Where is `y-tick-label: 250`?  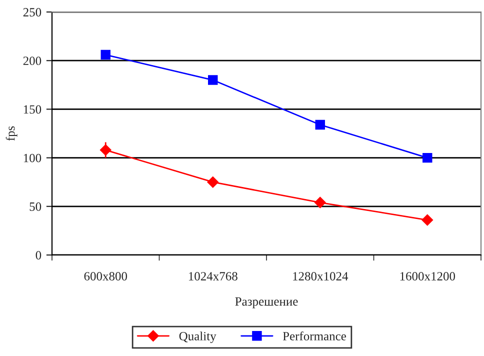
y-tick-label: 250 is located at coordinates (32, 12).